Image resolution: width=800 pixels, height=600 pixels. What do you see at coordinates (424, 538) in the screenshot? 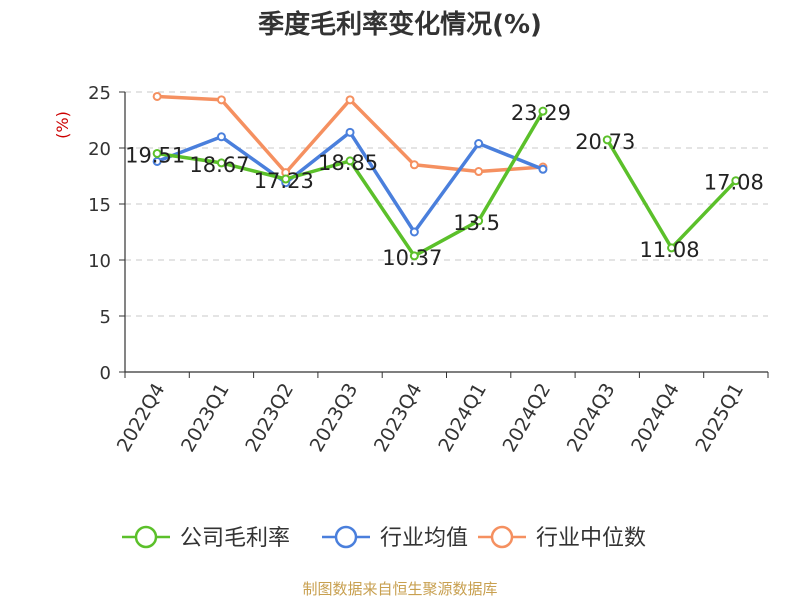
I see `legend-label: 行业均值` at bounding box center [424, 538].